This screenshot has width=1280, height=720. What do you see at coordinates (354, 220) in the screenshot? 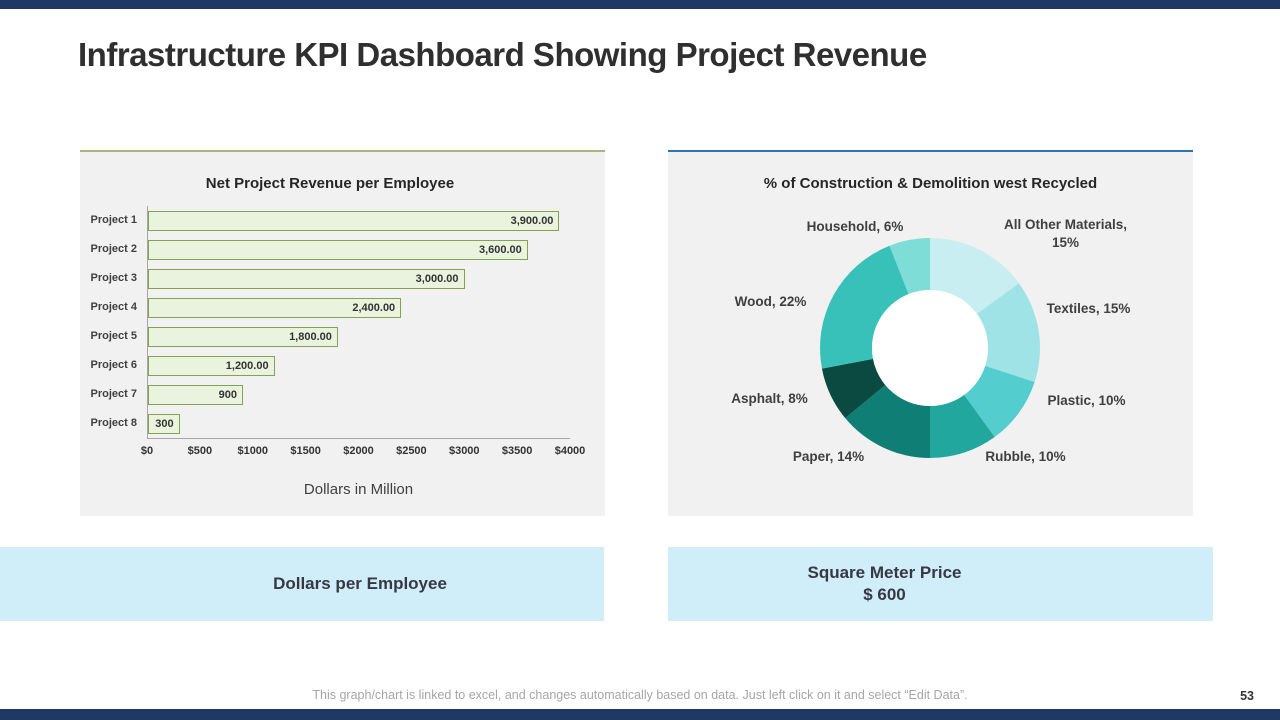
I see `bar: 3,900.00` at bounding box center [354, 220].